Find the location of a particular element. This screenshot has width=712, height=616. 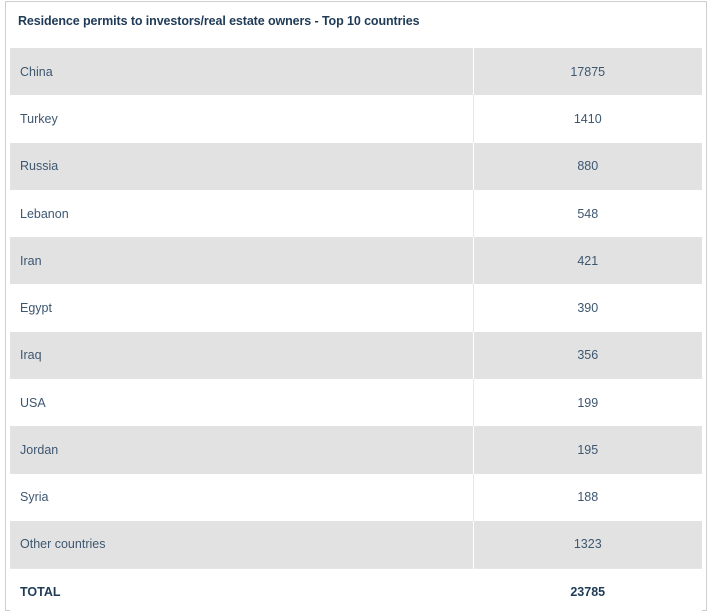

country-cell: Lebanon is located at coordinates (241, 213).